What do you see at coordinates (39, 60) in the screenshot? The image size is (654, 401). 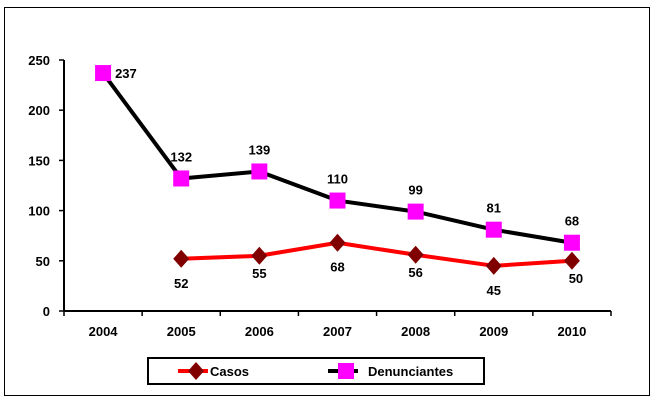 I see `y-tick-label: 250` at bounding box center [39, 60].